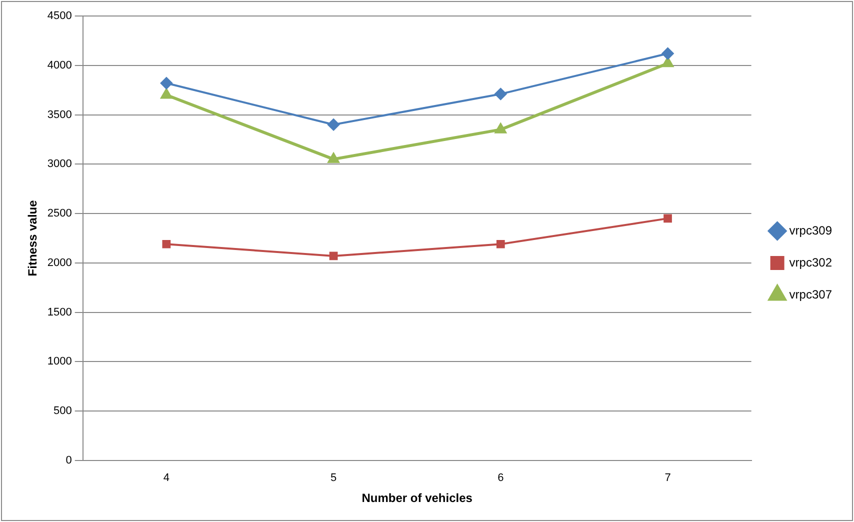 The width and height of the screenshot is (854, 522). Describe the element at coordinates (333, 478) in the screenshot. I see `x-tick-label: 5` at that location.